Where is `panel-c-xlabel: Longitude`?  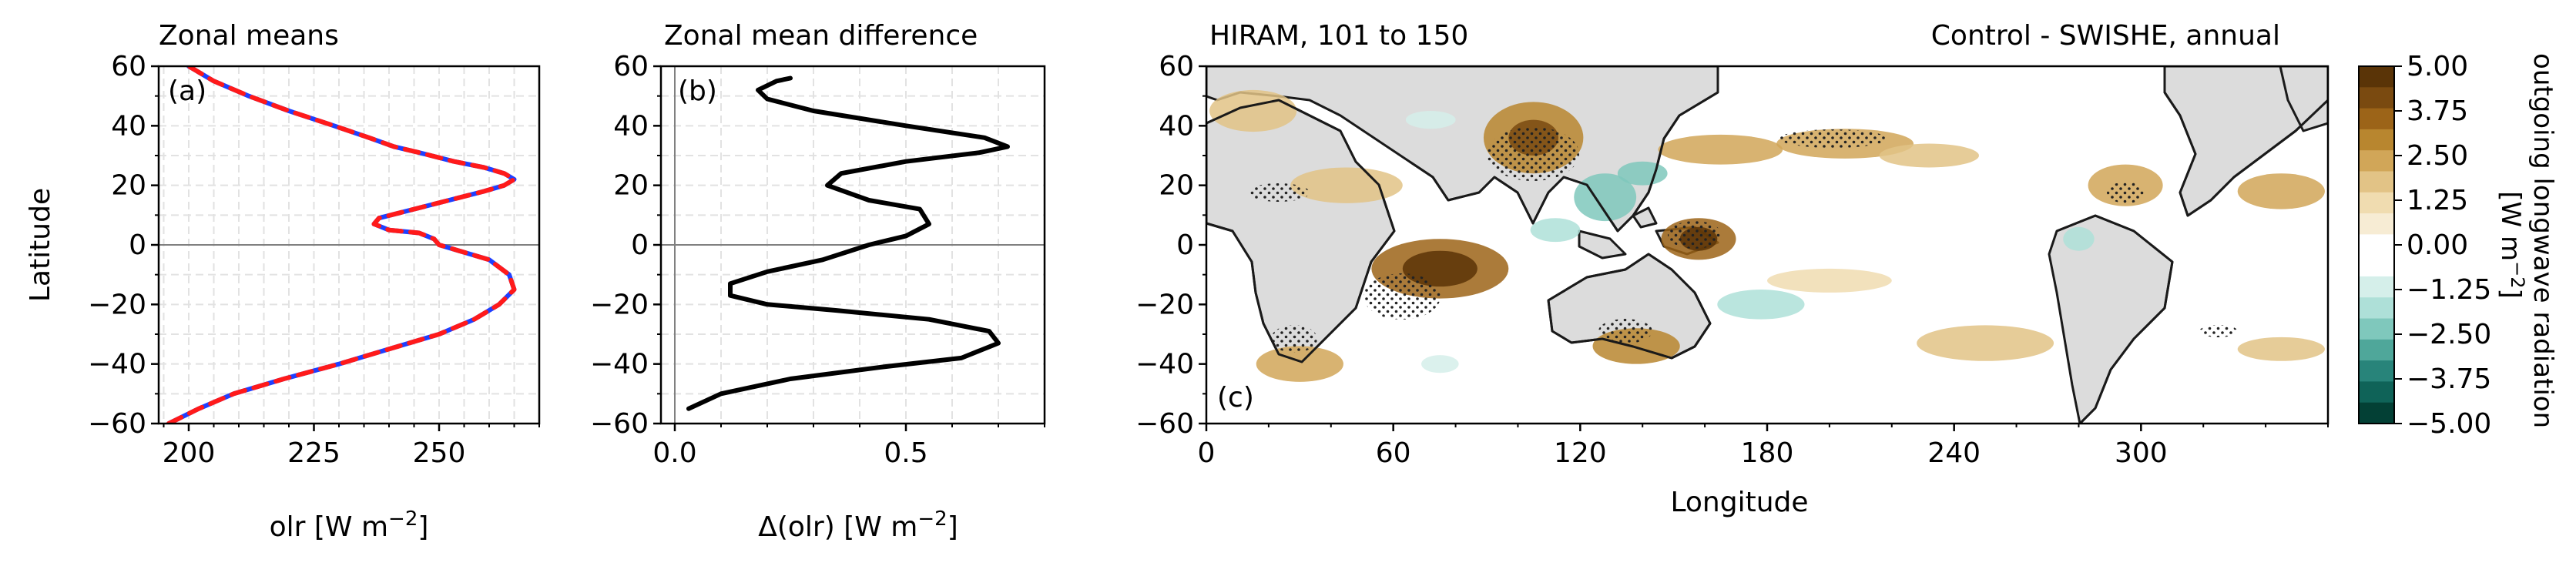 panel-c-xlabel: Longitude is located at coordinates (1739, 502).